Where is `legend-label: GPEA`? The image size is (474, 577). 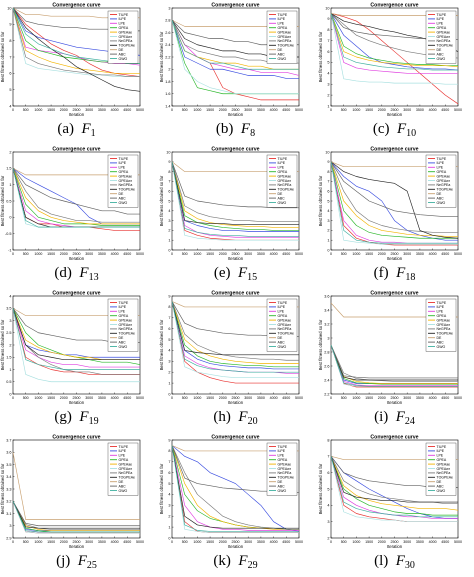
legend-label: GPEA is located at coordinates (124, 460).